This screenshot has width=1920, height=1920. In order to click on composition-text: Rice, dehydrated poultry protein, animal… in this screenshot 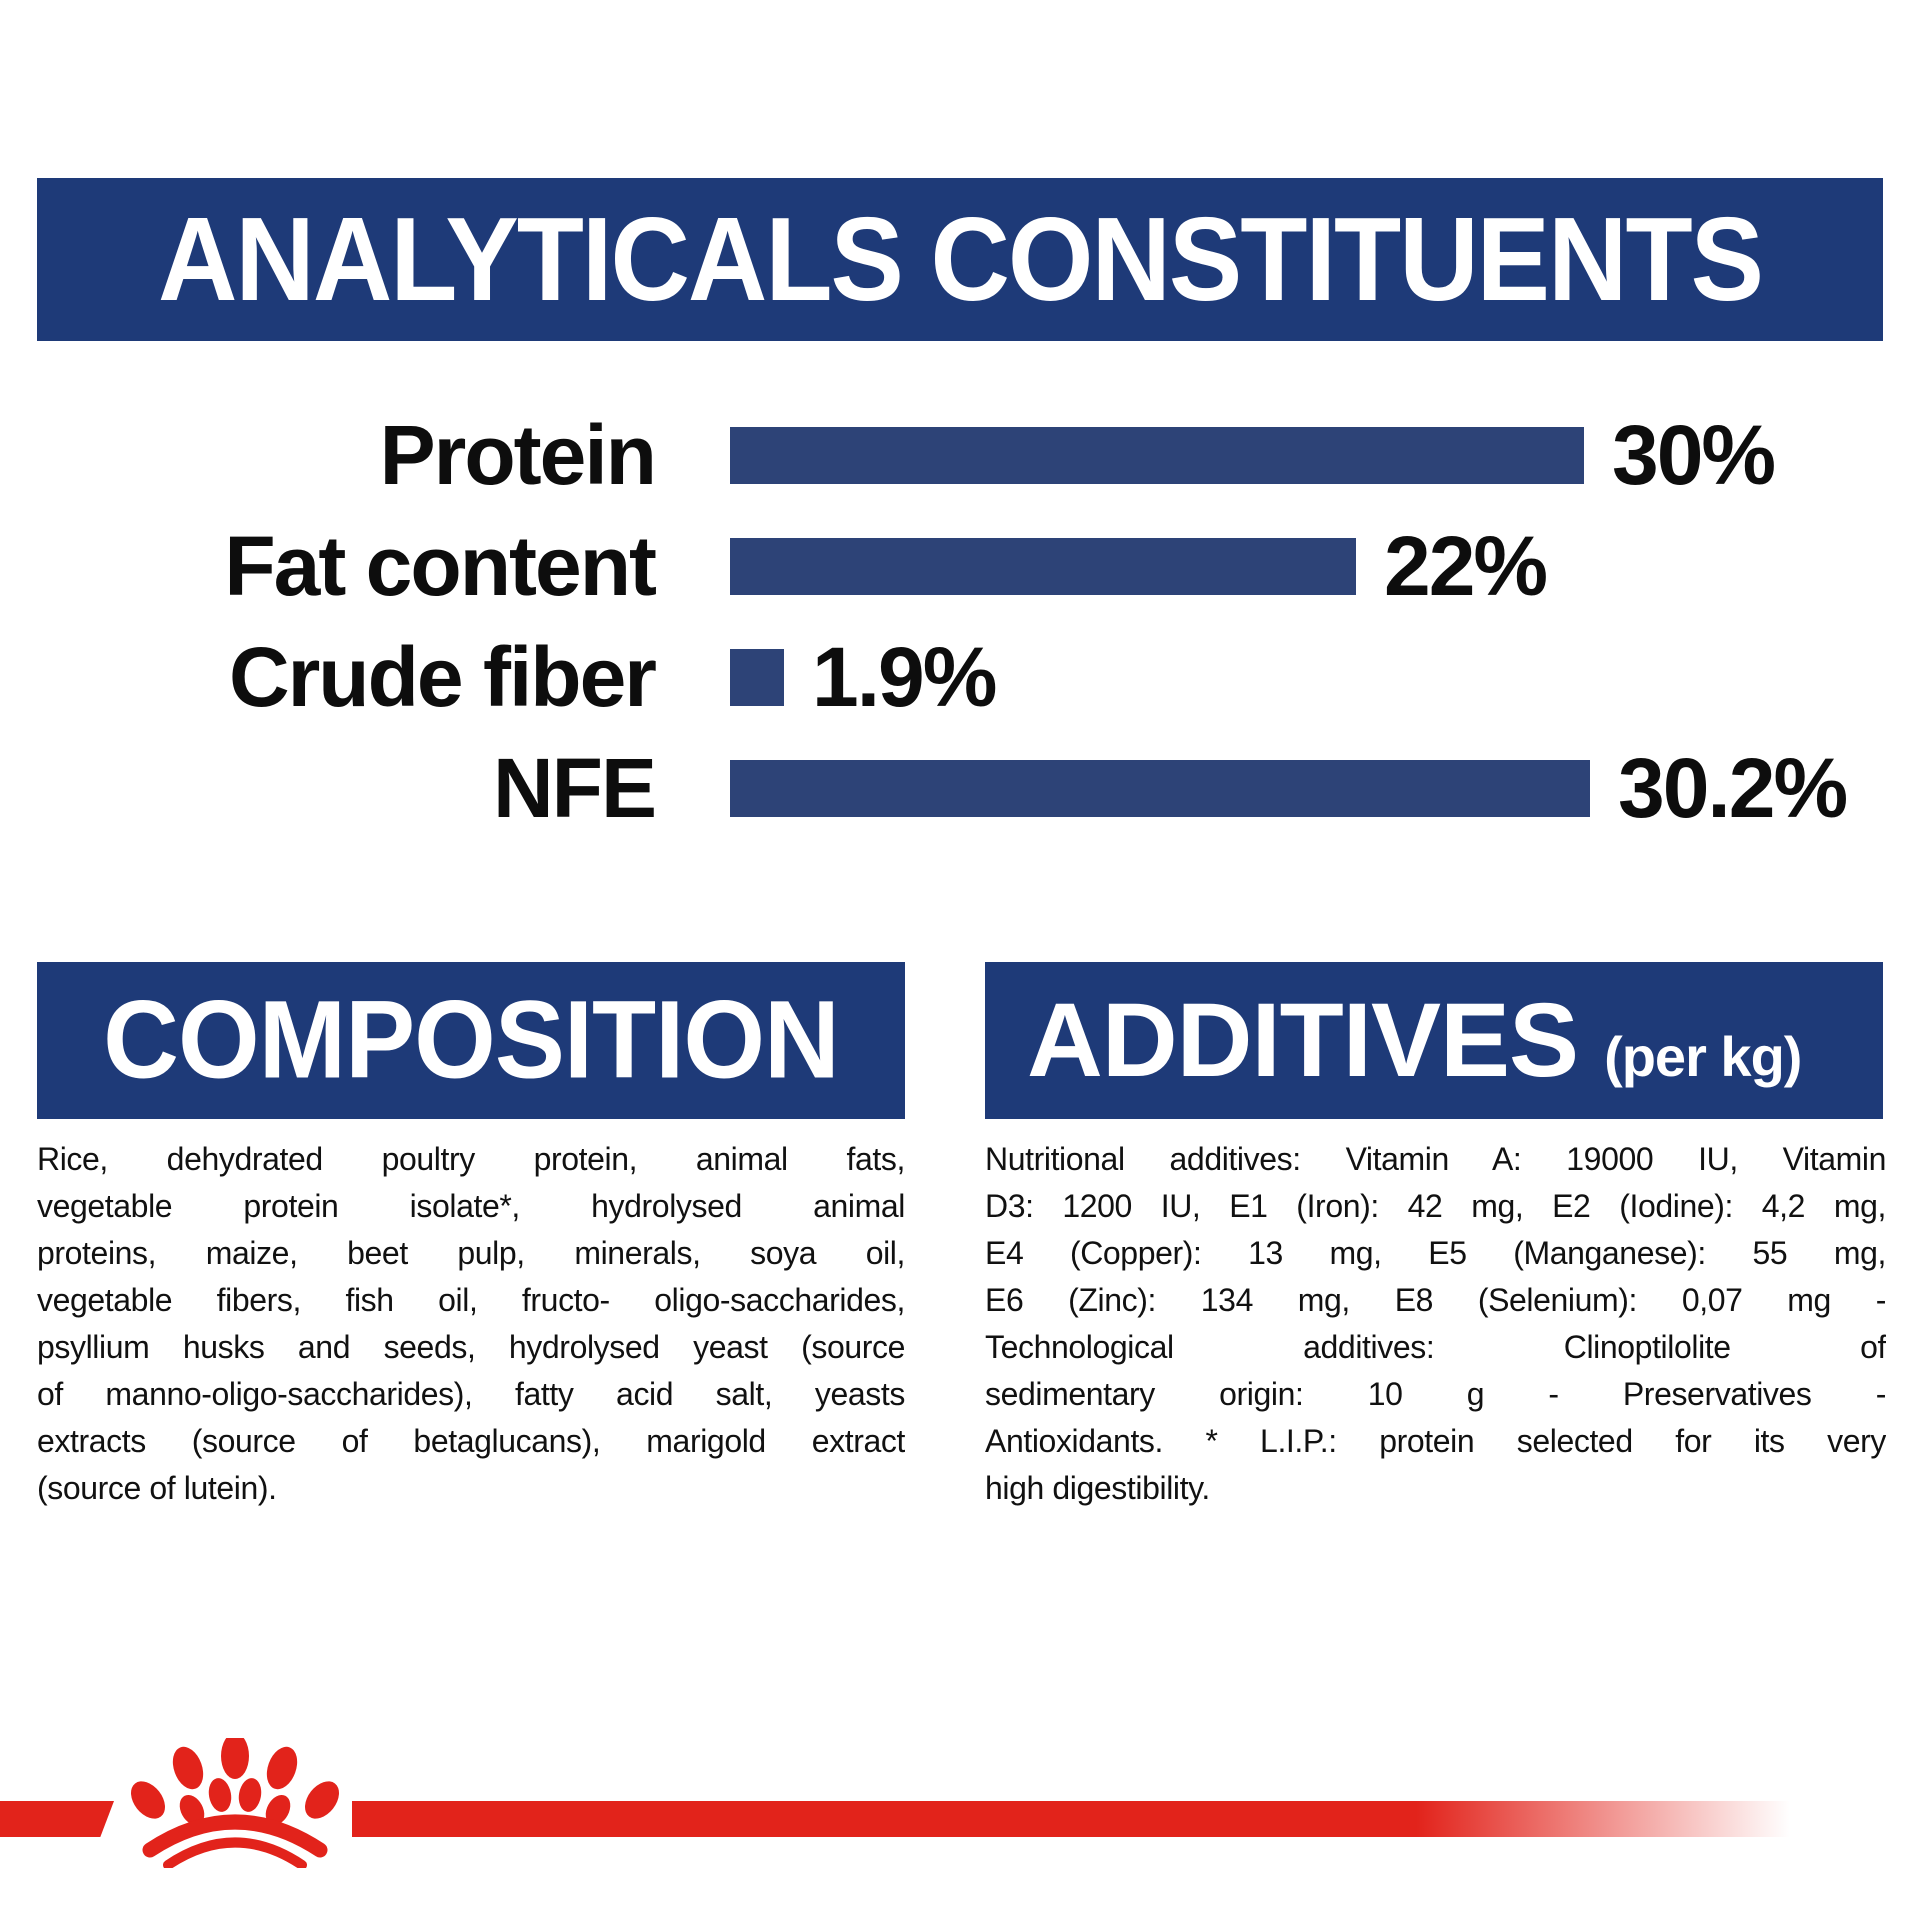, I will do `click(471, 1324)`.